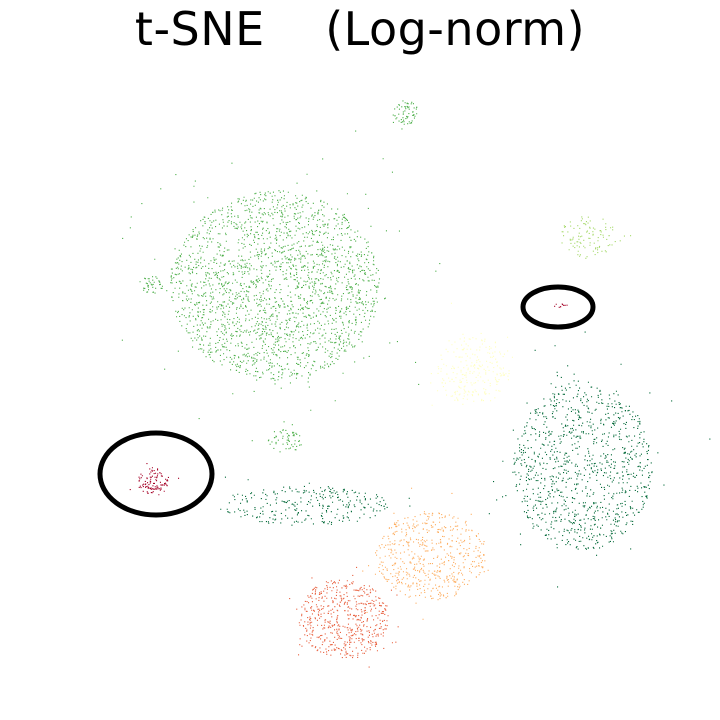 The image size is (720, 720). I want to click on right-ellipse, so click(558, 307).